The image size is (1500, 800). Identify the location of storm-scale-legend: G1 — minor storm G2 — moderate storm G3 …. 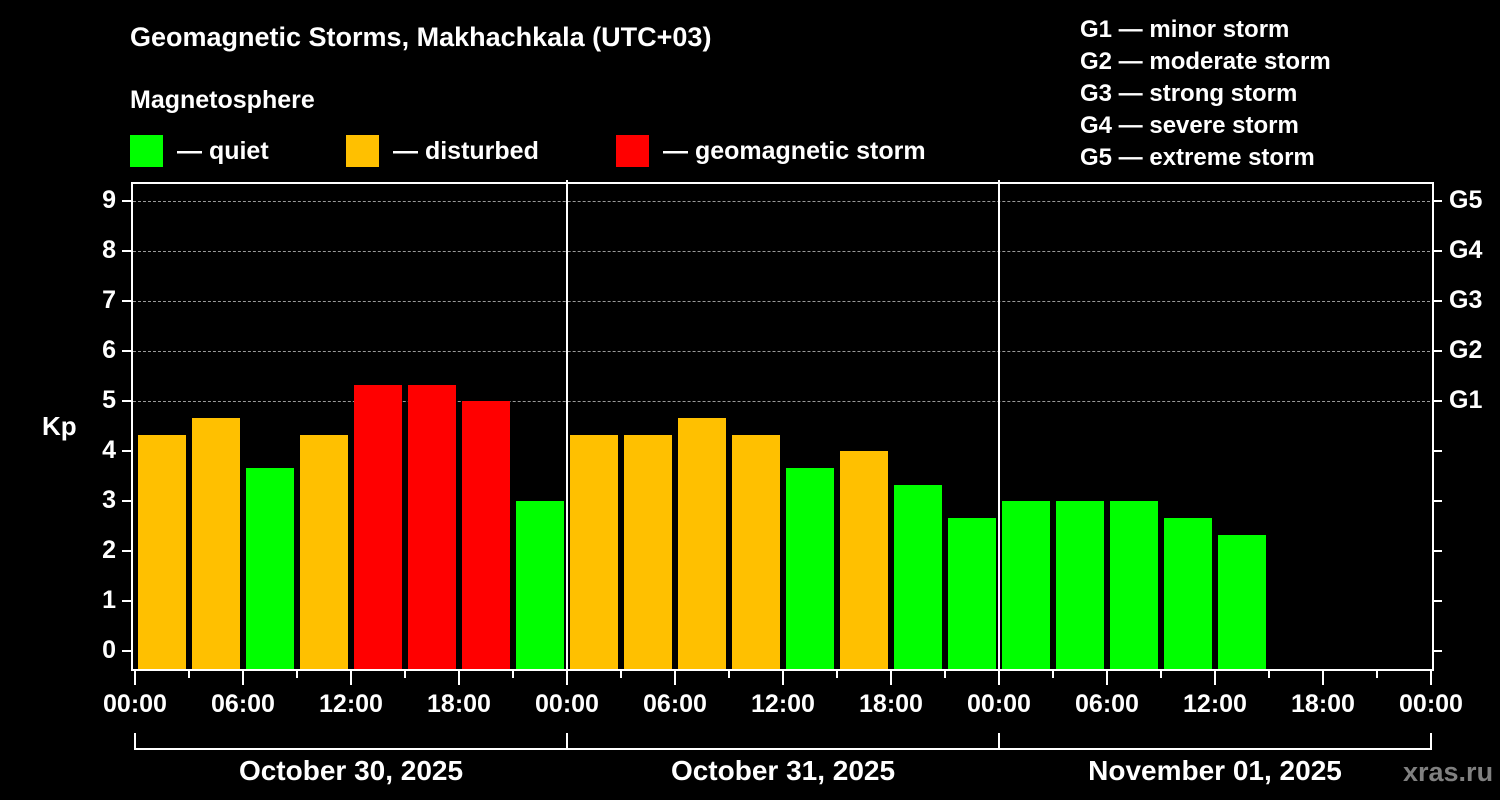
(1205, 94).